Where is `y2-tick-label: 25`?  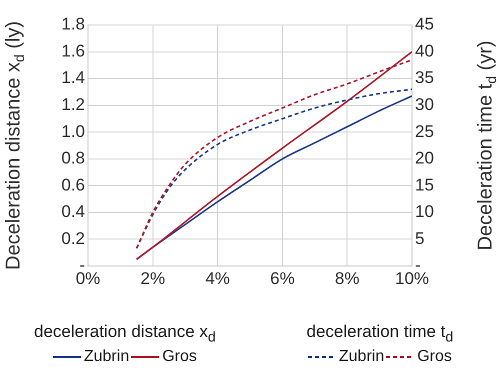
y2-tick-label: 25 is located at coordinates (424, 131).